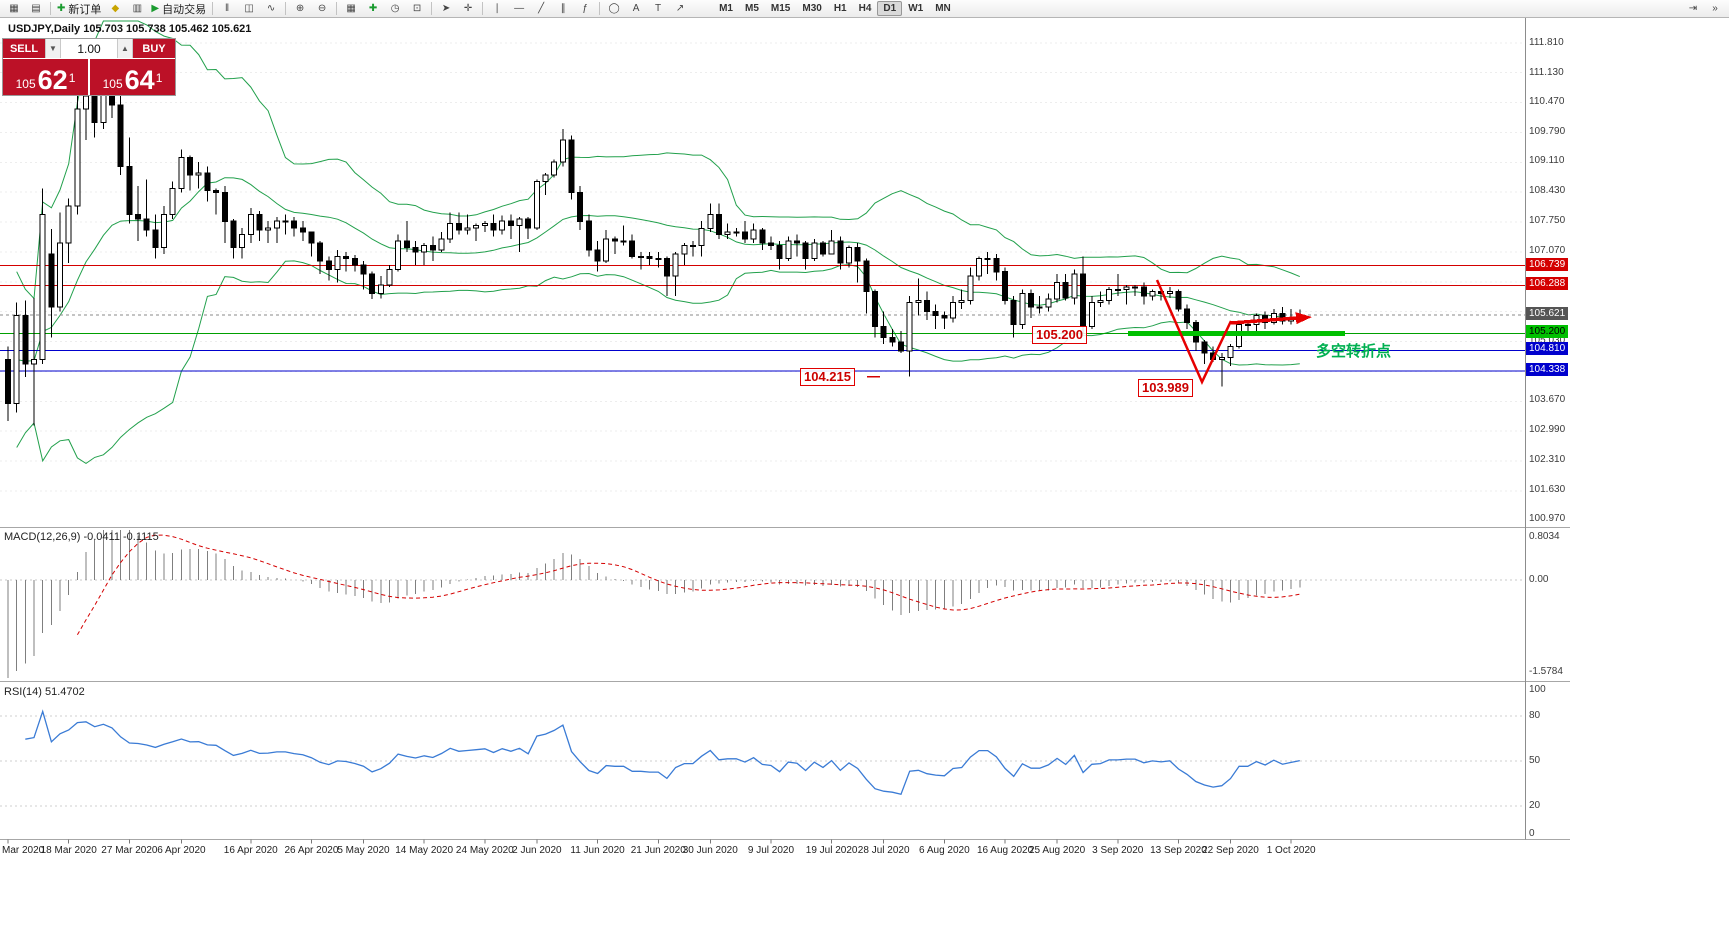  I want to click on auto-trading-icon: ▶, so click(155, 8).